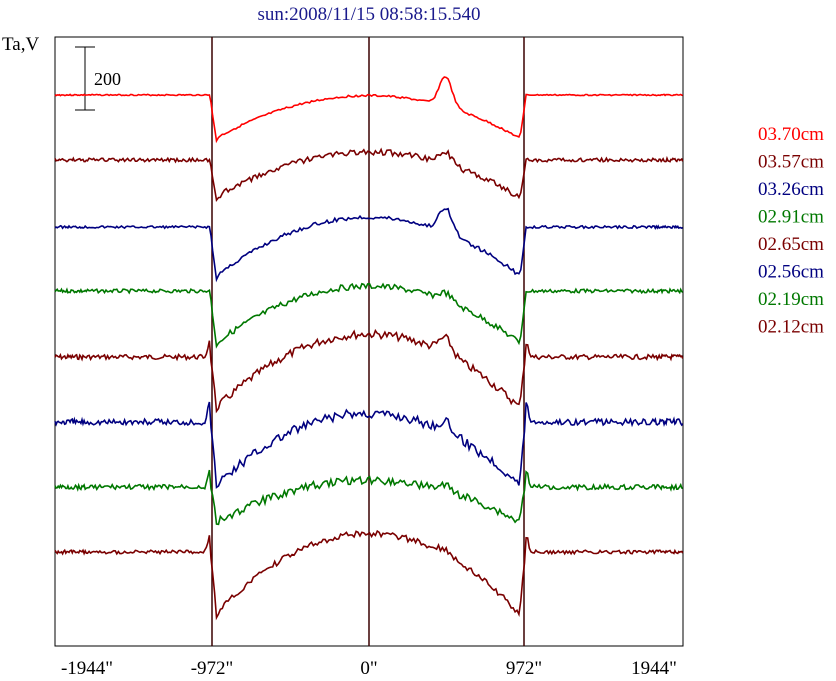 The image size is (836, 681). I want to click on y-axis-label: Ta,V, so click(20, 44).